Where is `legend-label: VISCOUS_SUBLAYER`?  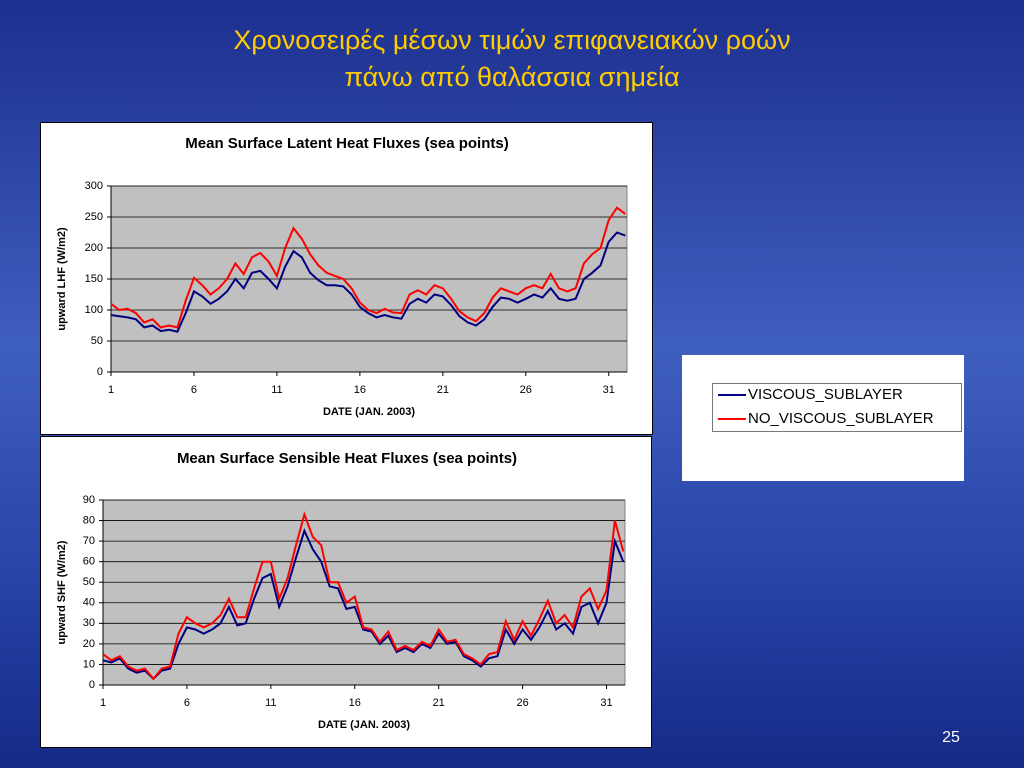 legend-label: VISCOUS_SUBLAYER is located at coordinates (825, 394).